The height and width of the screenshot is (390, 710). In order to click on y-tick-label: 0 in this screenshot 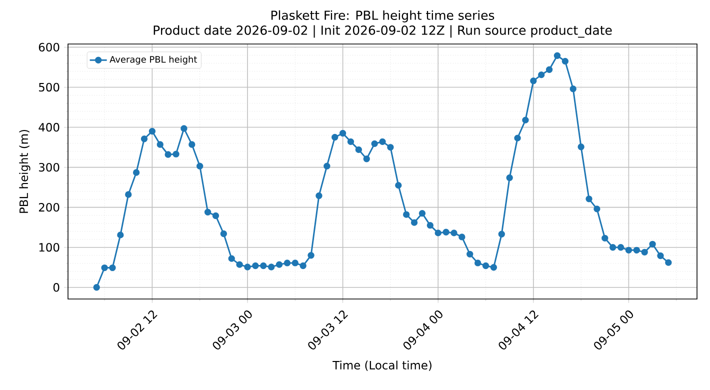, I will do `click(56, 287)`.